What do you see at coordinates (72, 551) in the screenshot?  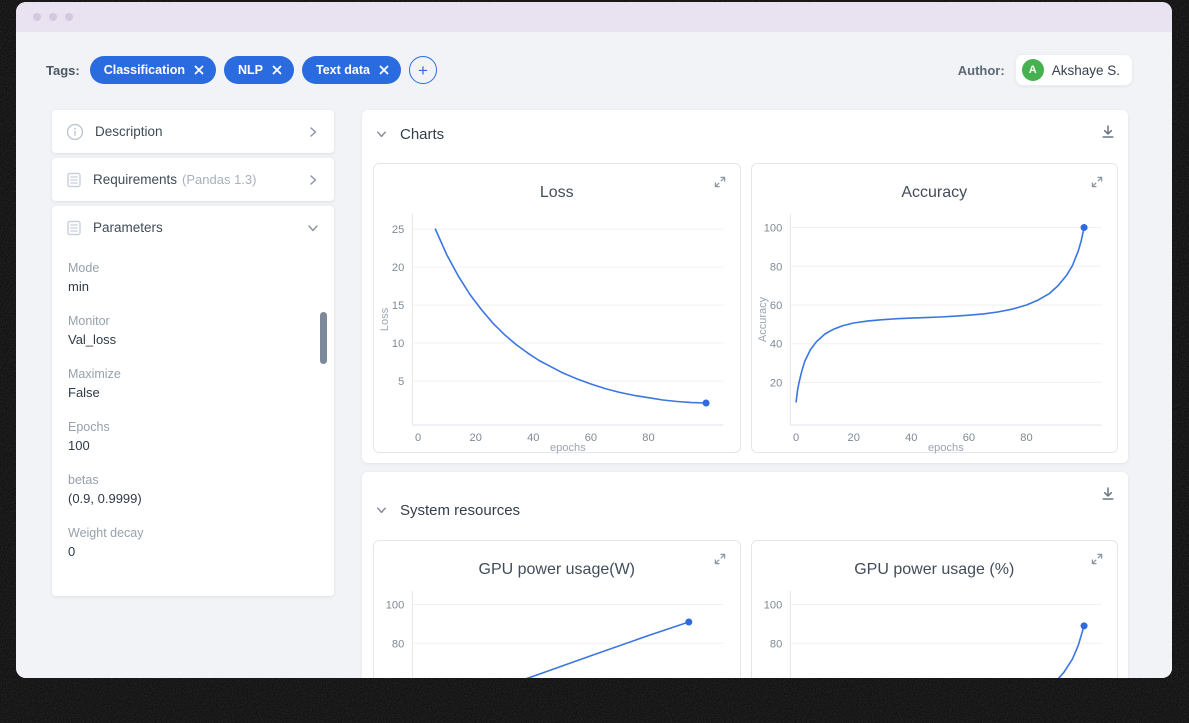 I see `parameter-value: 0` at bounding box center [72, 551].